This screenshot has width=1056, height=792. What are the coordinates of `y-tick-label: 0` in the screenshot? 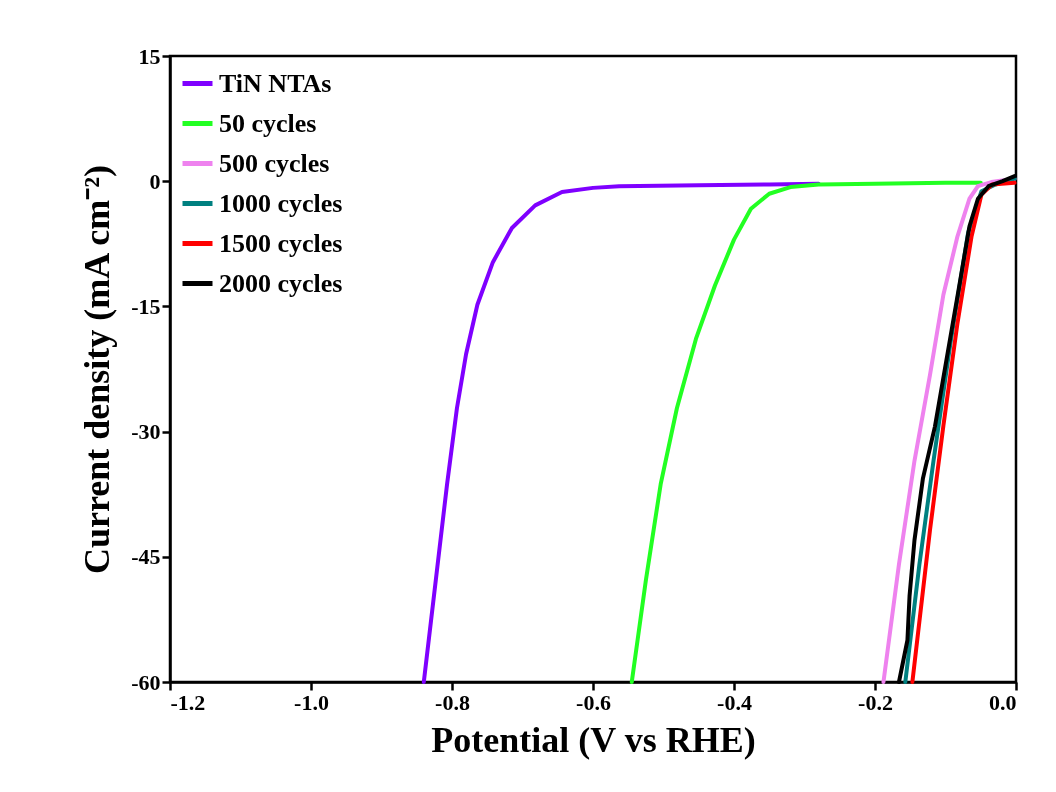 It's located at (155, 181).